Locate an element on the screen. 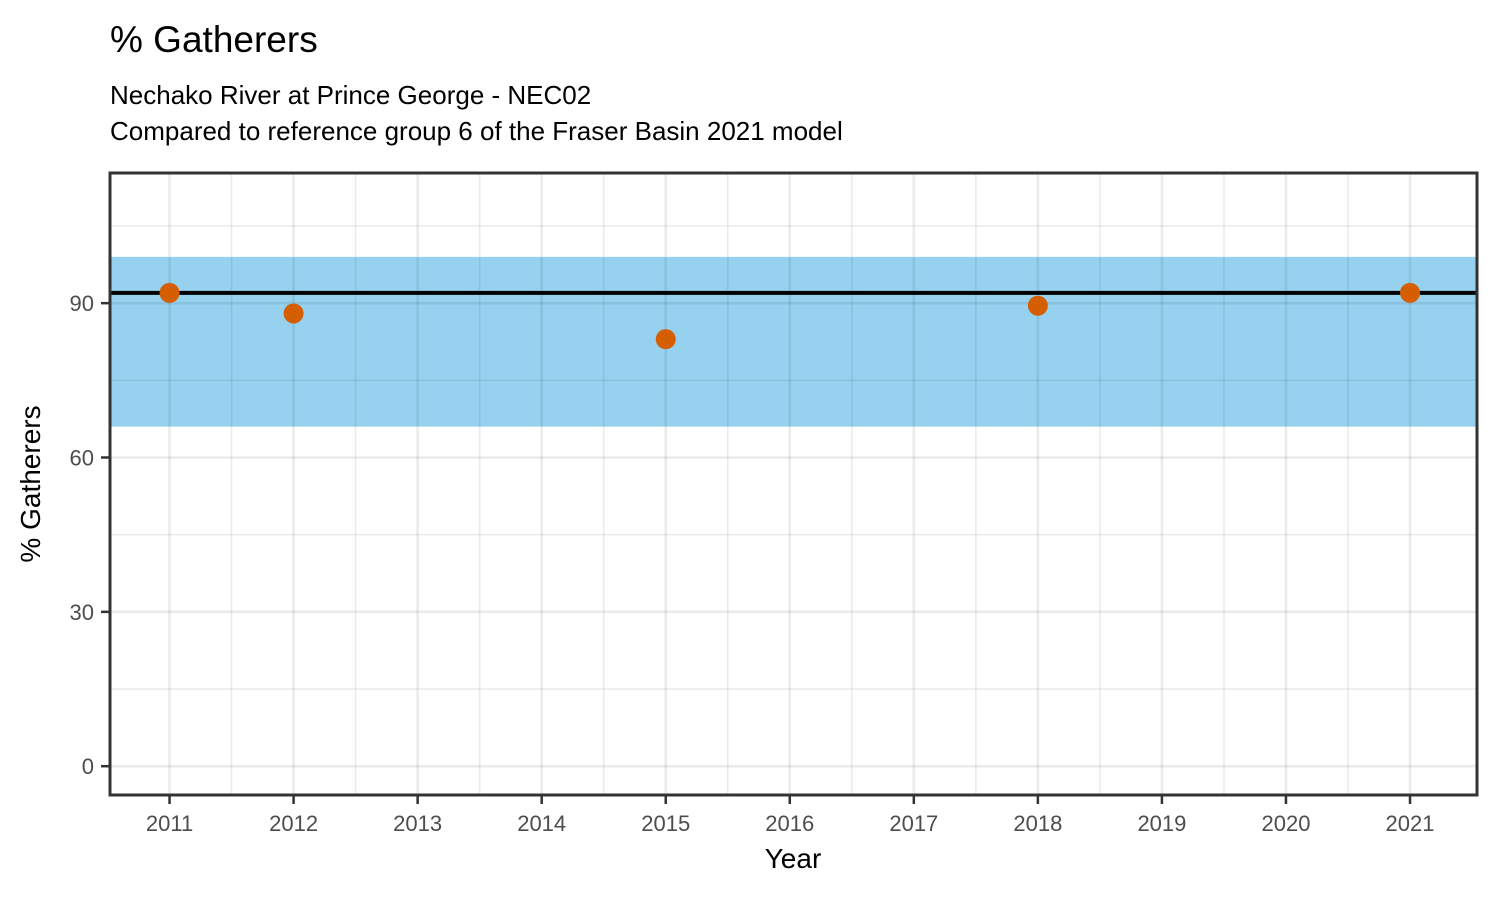 The height and width of the screenshot is (900, 1500). y-tick-label: 60 is located at coordinates (82, 458).